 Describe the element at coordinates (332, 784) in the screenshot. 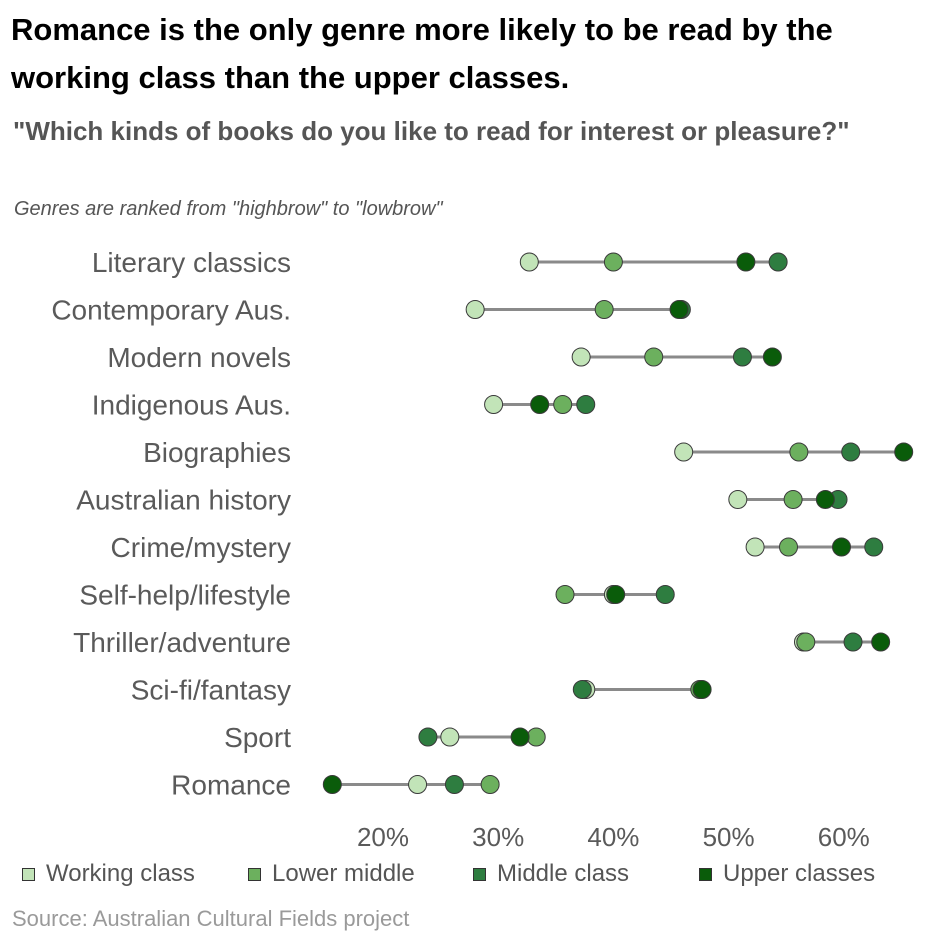

I see `dot-romance-upper-classes` at that location.